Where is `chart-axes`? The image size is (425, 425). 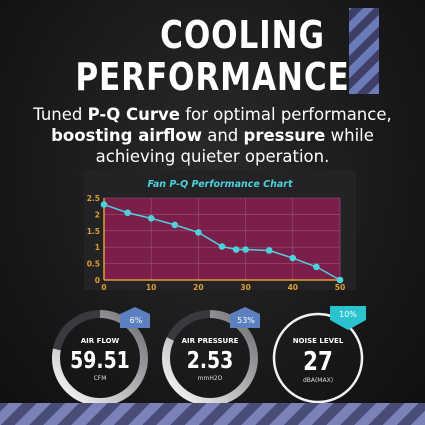
chart-axes is located at coordinates (221, 239).